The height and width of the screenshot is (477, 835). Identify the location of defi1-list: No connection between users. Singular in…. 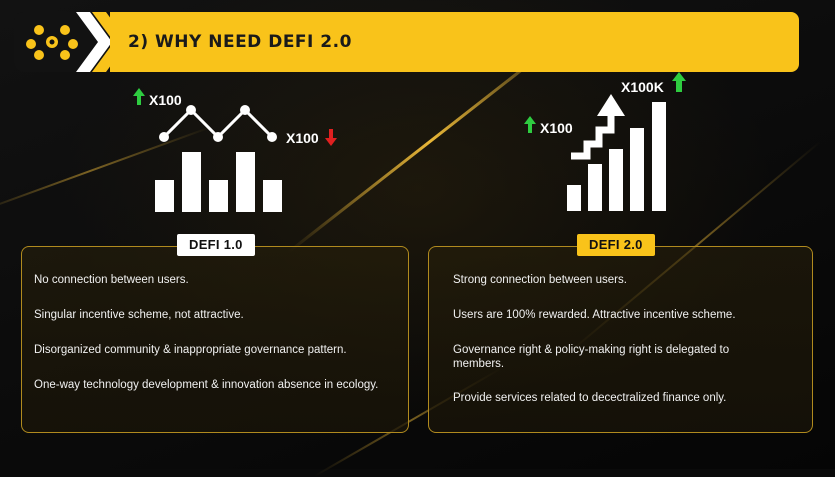
(216, 343).